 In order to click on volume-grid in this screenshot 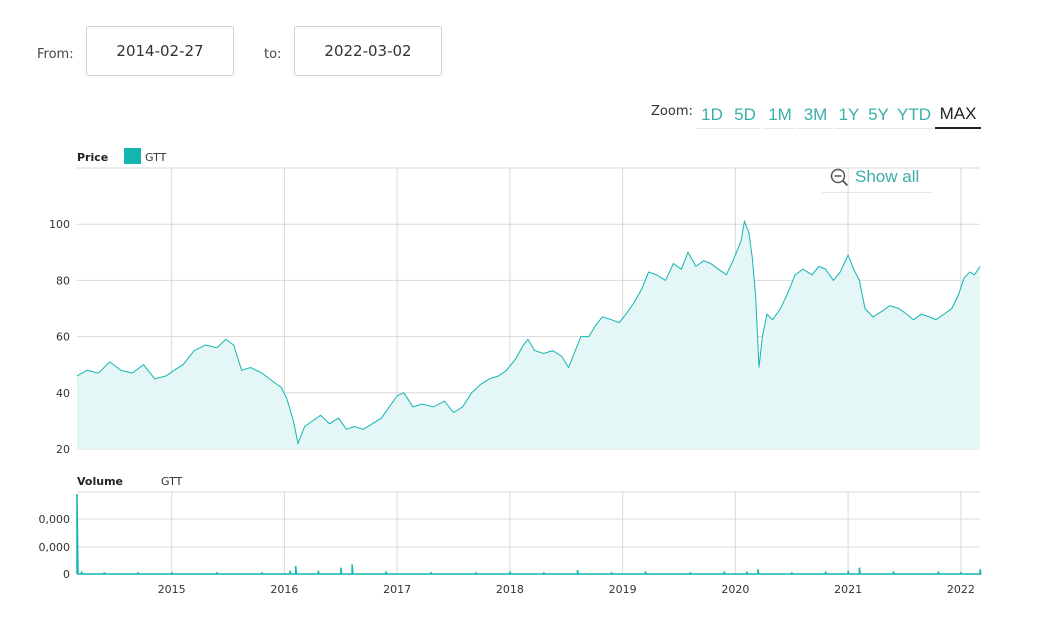, I will do `click(528, 533)`.